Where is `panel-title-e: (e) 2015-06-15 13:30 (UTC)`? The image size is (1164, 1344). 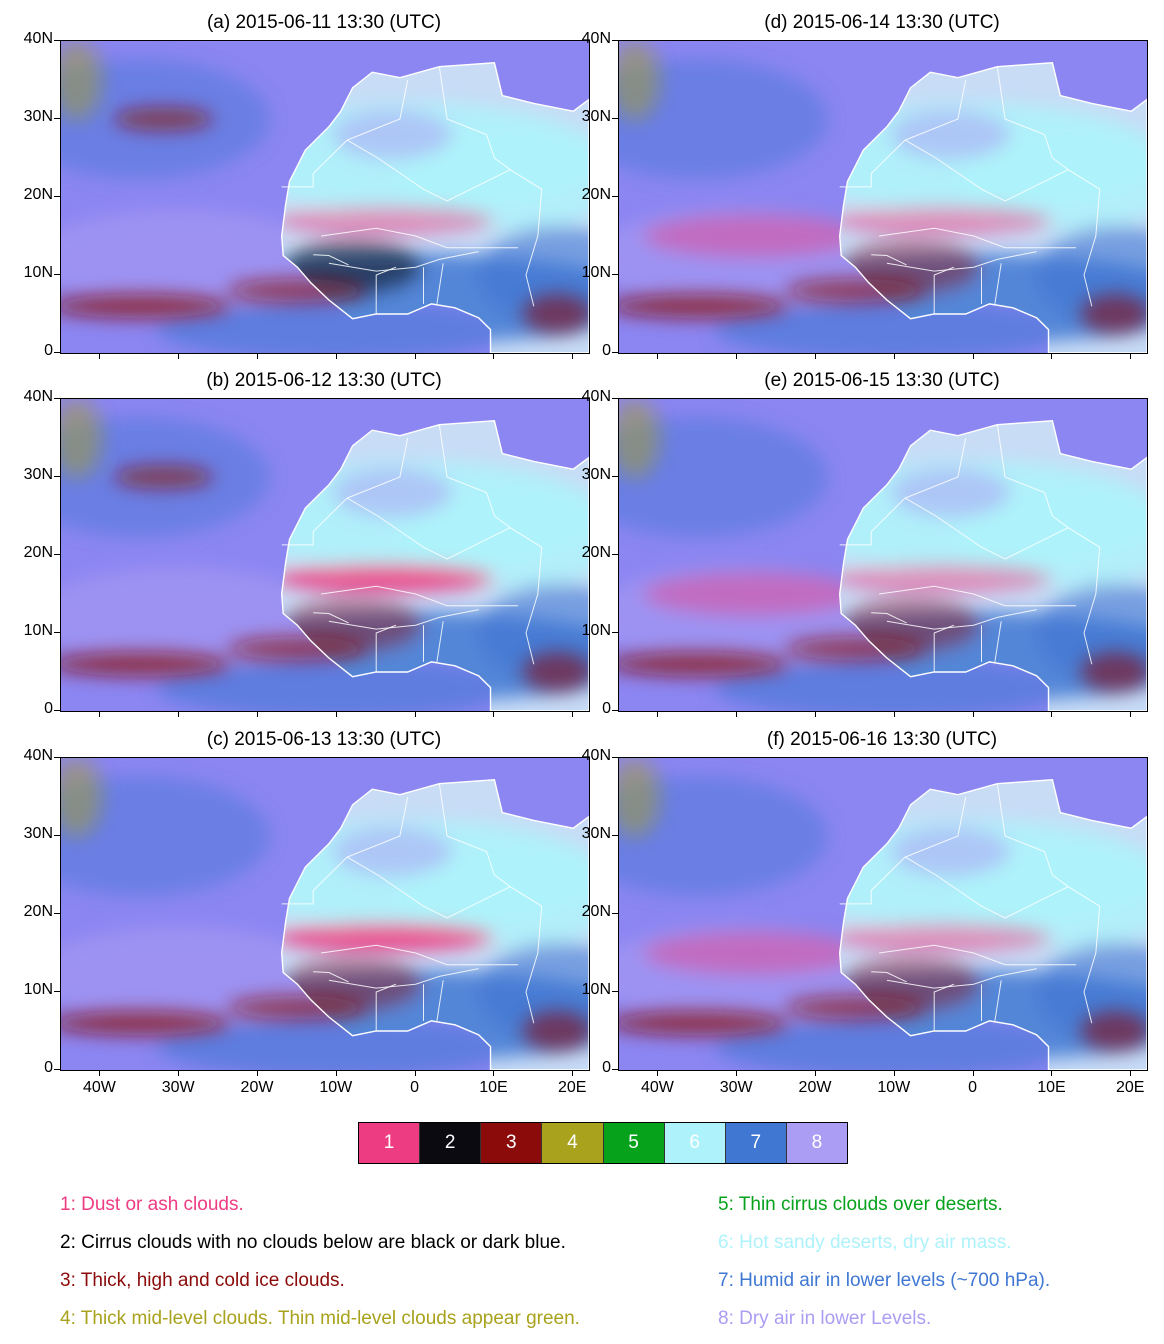
panel-title-e: (e) 2015-06-15 13:30 (UTC) is located at coordinates (882, 380).